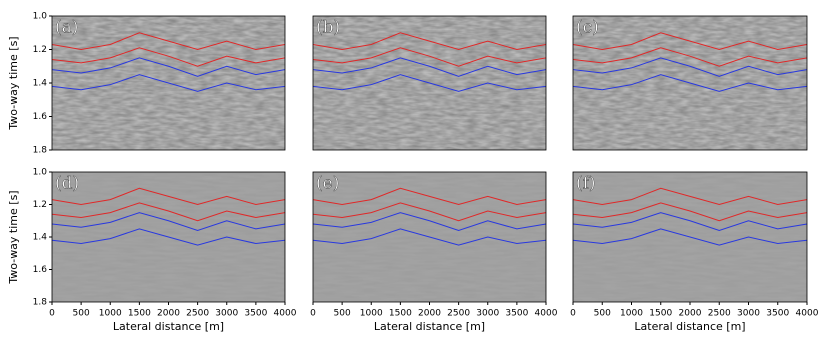 The width and height of the screenshot is (831, 344). I want to click on panel-label: (e), so click(327, 184).